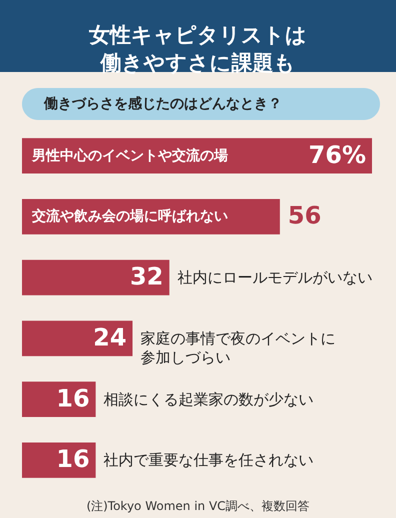 The width and height of the screenshot is (396, 518). I want to click on text: (注)Tokyo Women in VC調べ、複数回答, so click(198, 506).